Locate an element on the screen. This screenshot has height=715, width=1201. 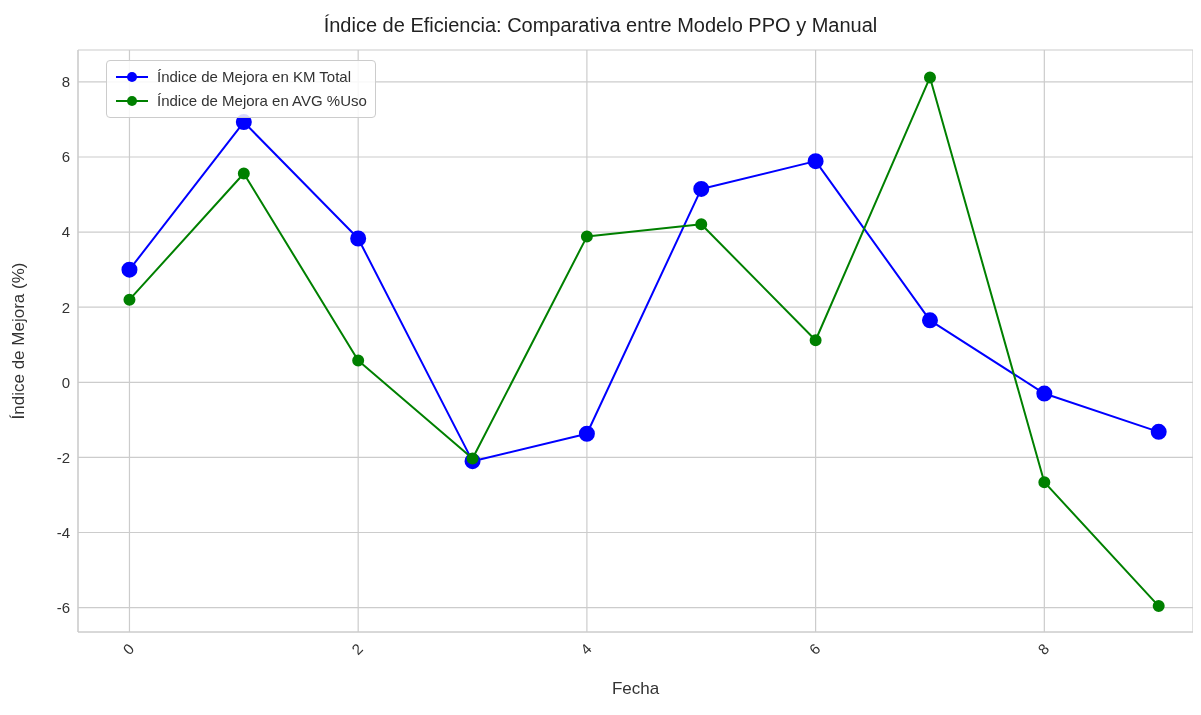
x-axis-title: Fecha is located at coordinates (635, 688).